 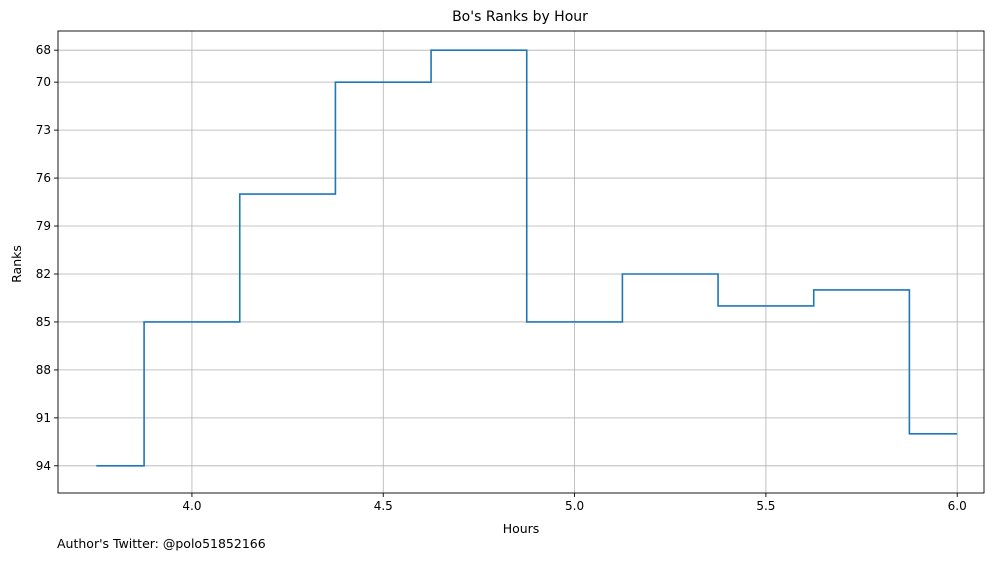 What do you see at coordinates (43, 226) in the screenshot?
I see `y-tick-label: 79` at bounding box center [43, 226].